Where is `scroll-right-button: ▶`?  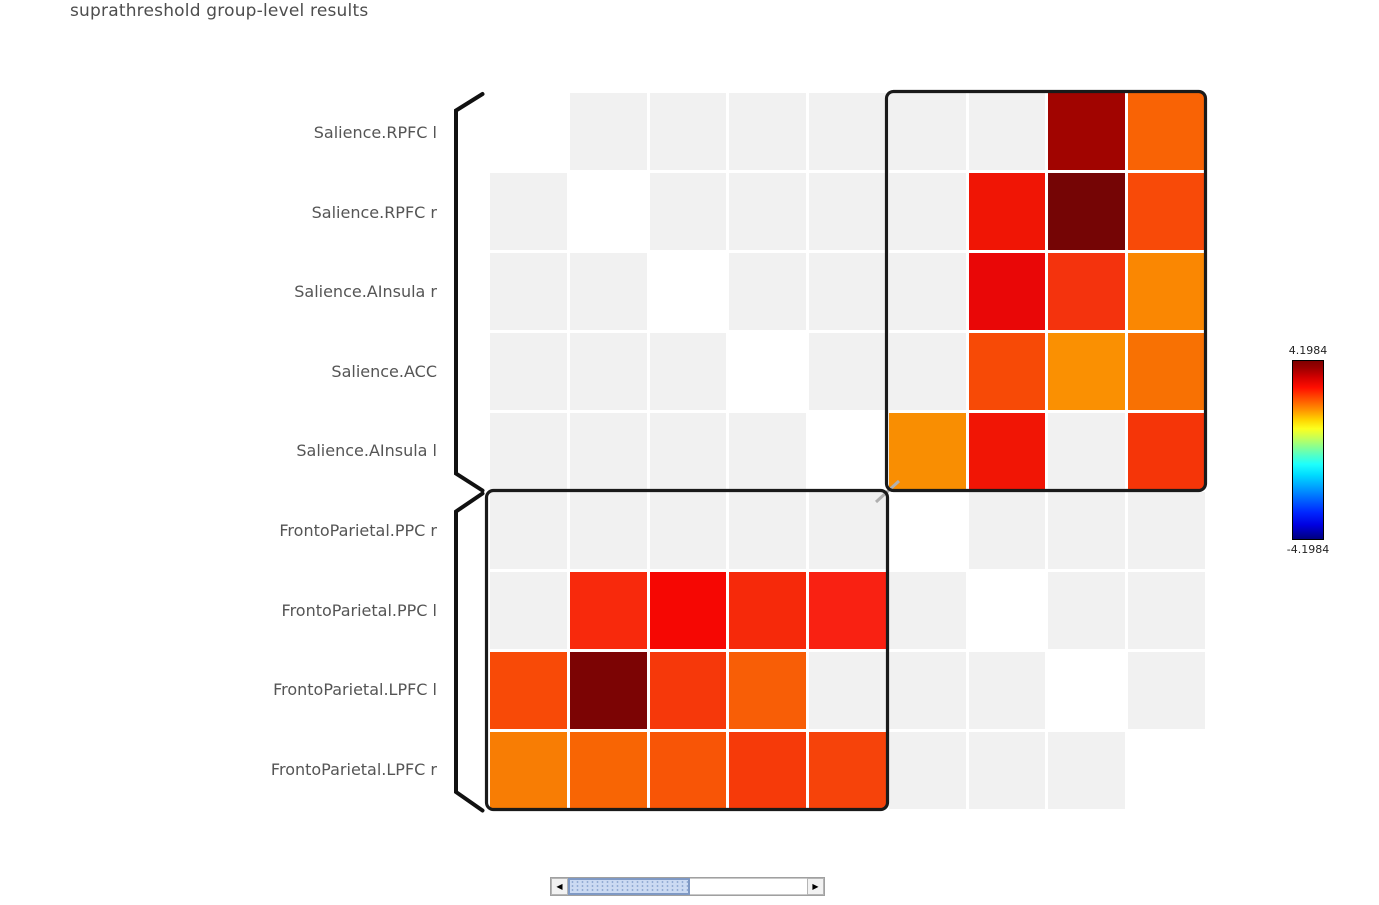 scroll-right-button: ▶ is located at coordinates (815, 886).